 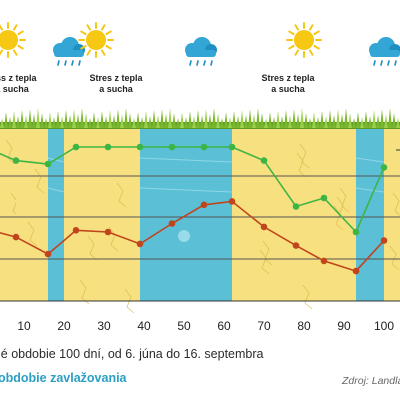 What do you see at coordinates (144, 326) in the screenshot?
I see `x-tick-label: 40` at bounding box center [144, 326].